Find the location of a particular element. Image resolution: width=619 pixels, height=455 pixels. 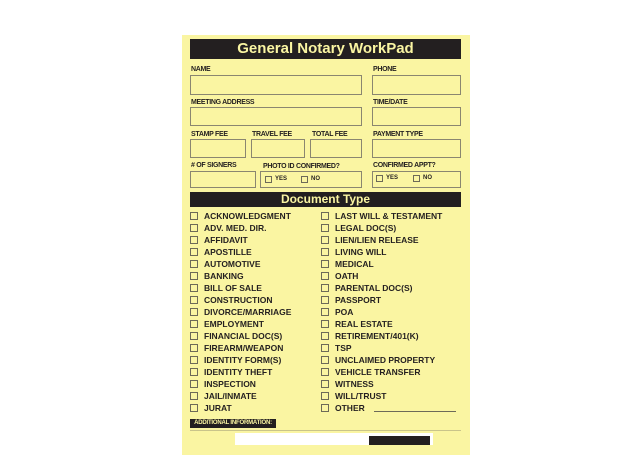

doc-label: JURAT is located at coordinates (218, 408).